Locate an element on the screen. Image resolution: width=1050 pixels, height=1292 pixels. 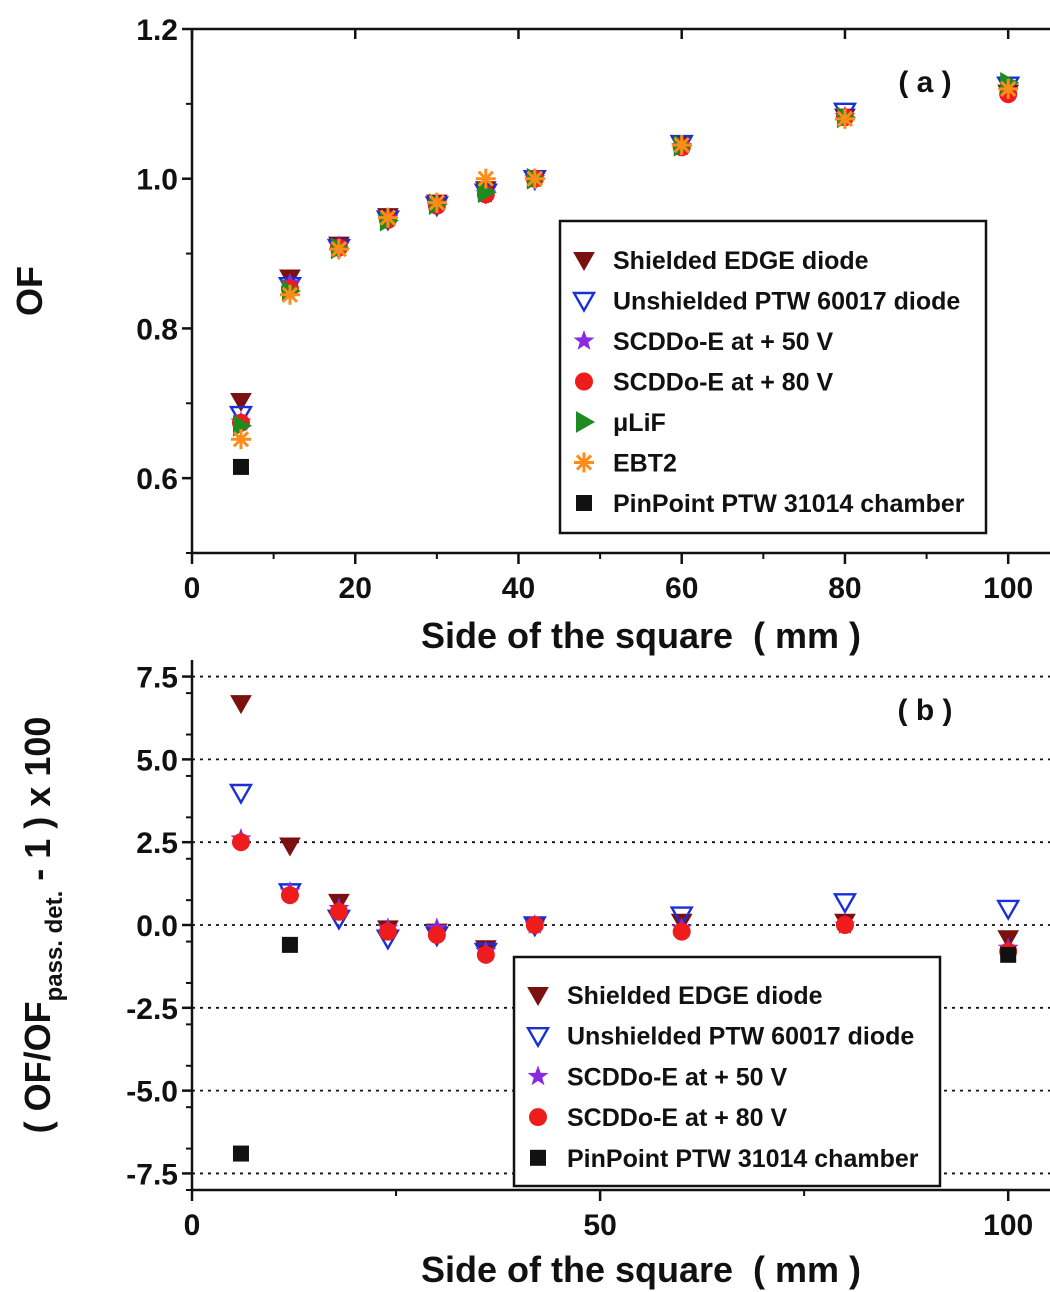
x-tick-label: 80 is located at coordinates (844, 588).